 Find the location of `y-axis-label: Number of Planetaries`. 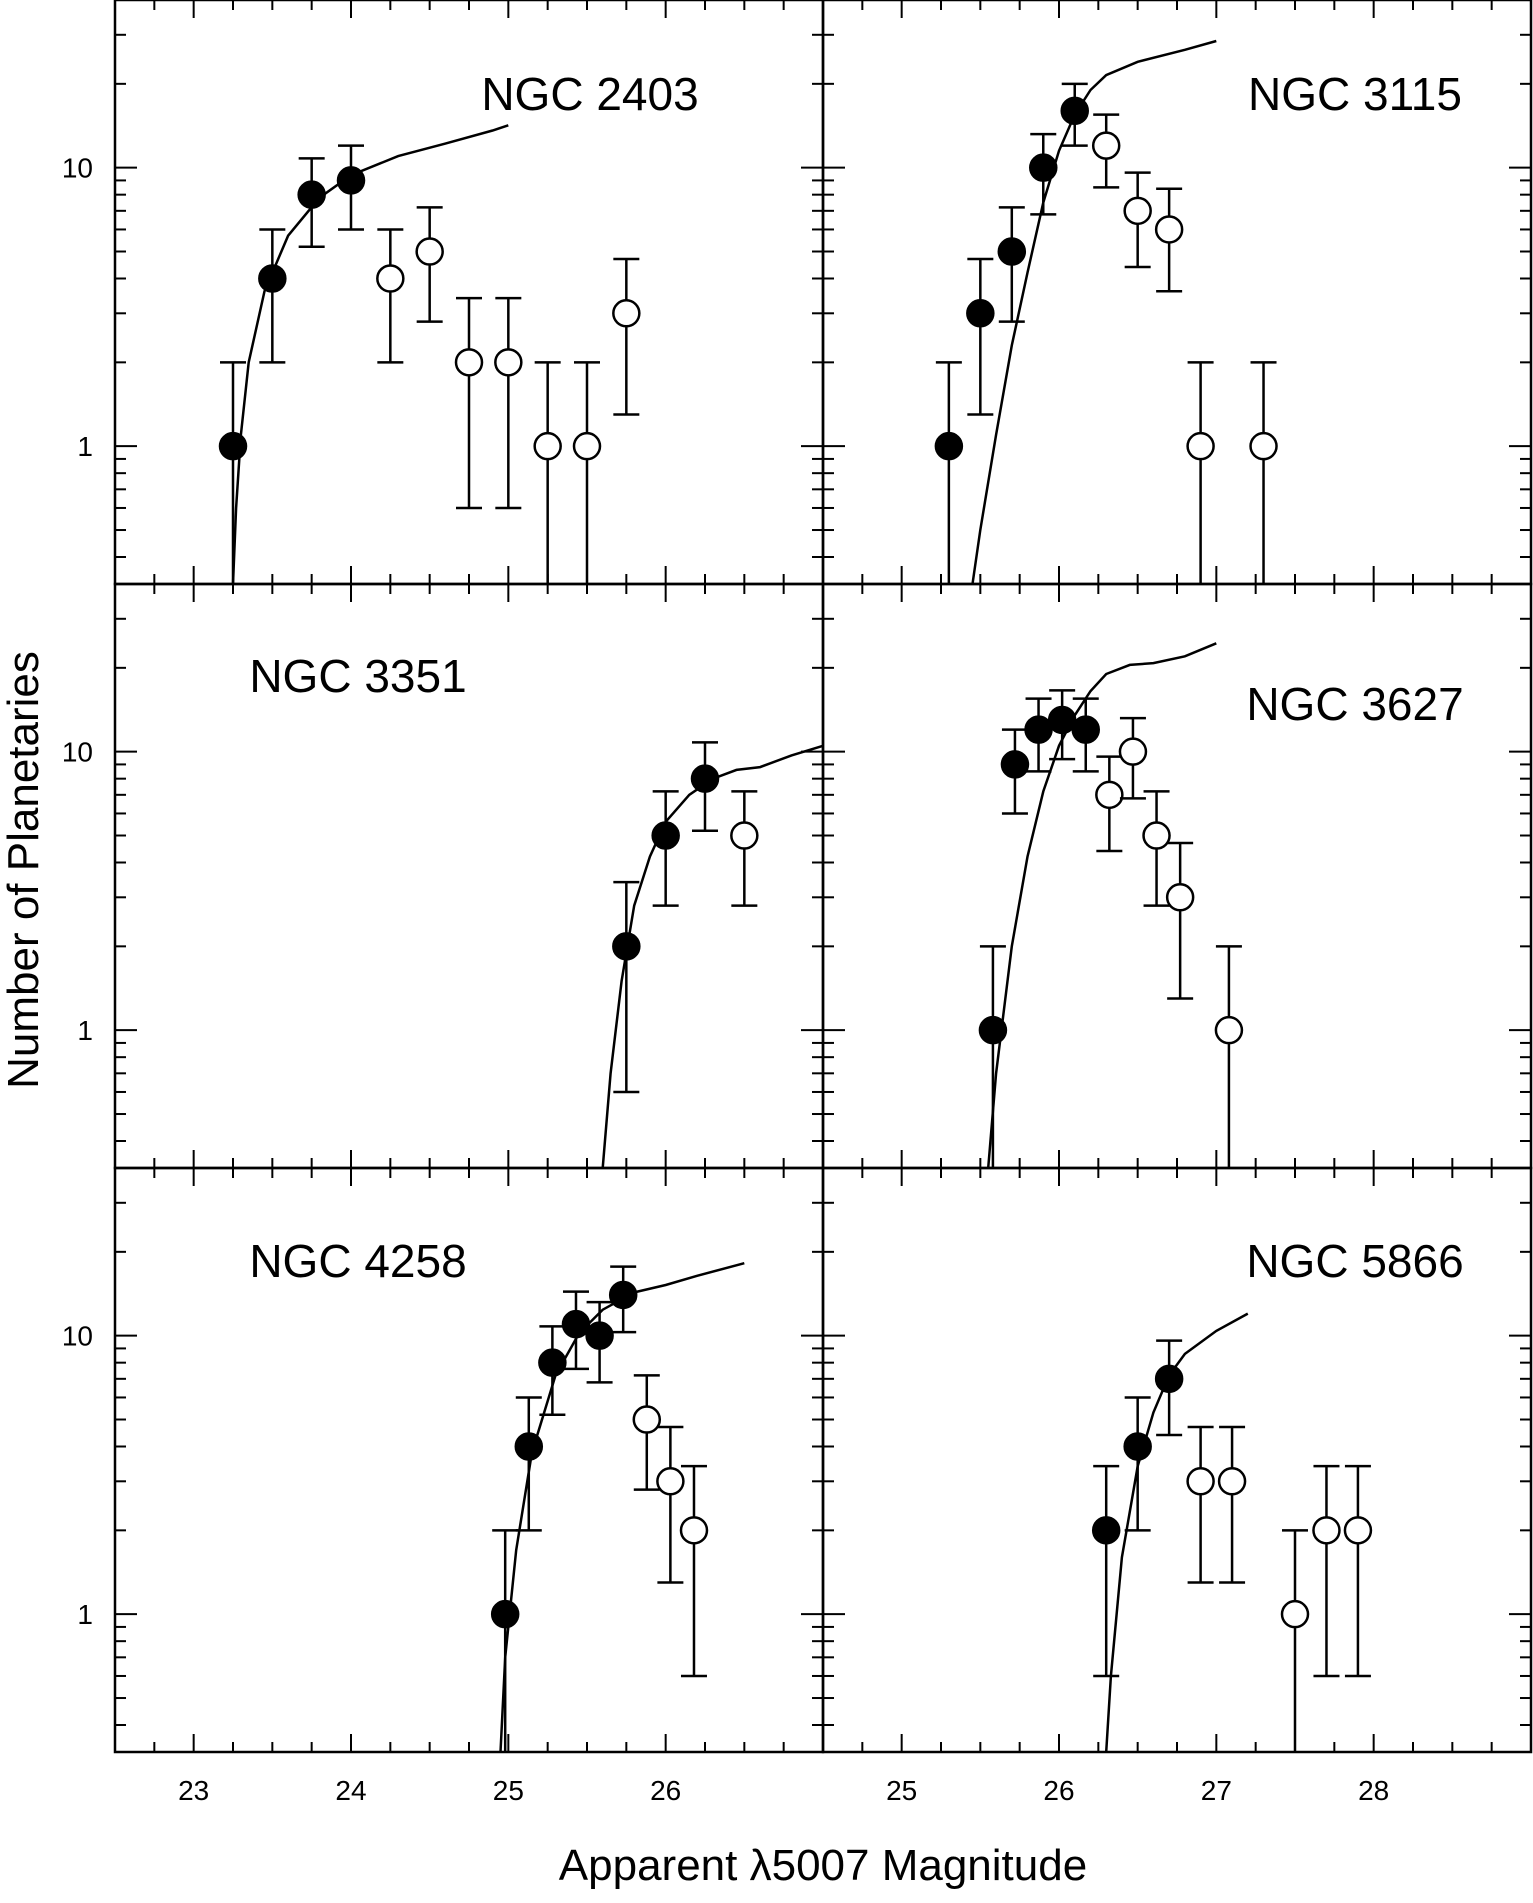

y-axis-label: Number of Planetaries is located at coordinates (24, 870).